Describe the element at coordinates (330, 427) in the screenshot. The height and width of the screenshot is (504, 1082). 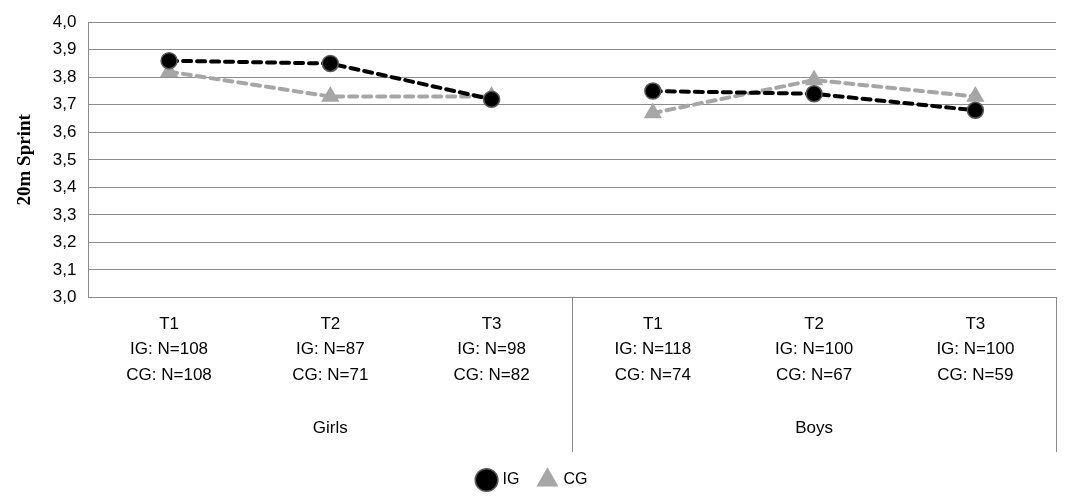
I see `text: Girls` at that location.